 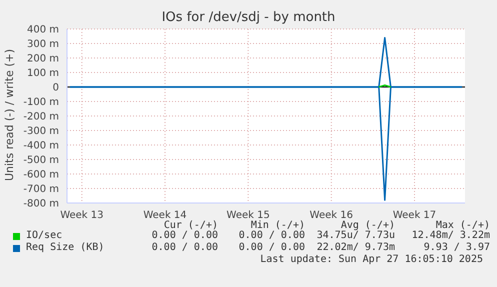 I want to click on x-tick-label: Week 17, so click(x=414, y=216).